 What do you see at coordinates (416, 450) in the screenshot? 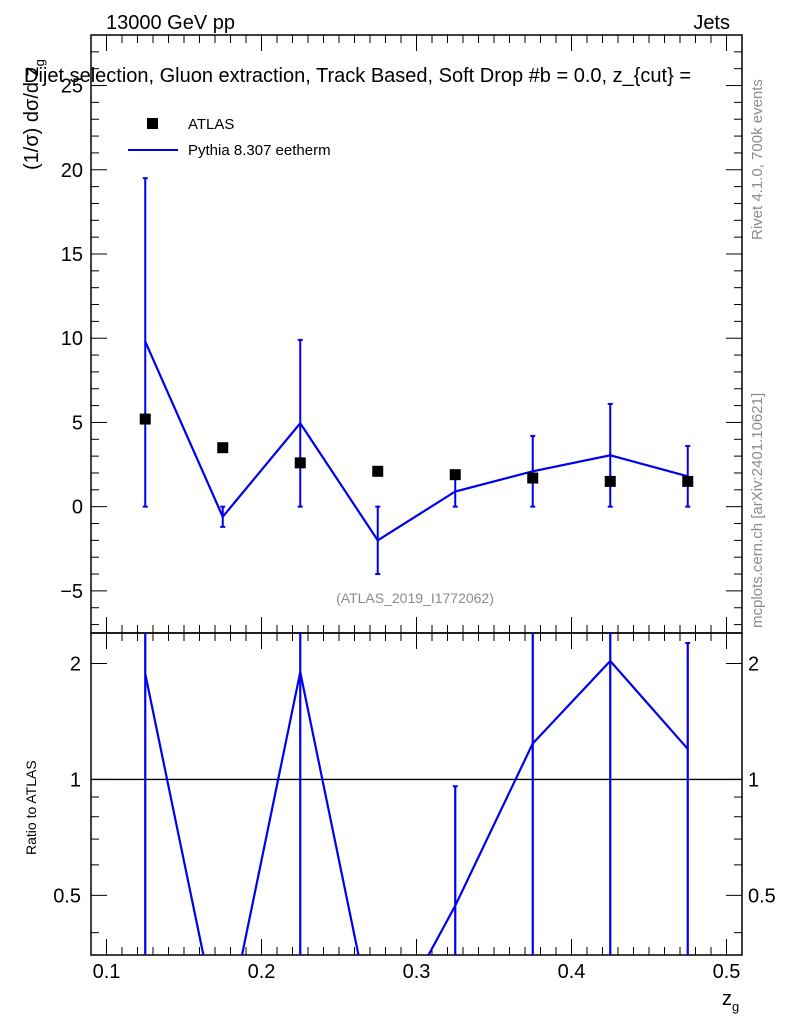
I see `atlas-data-markers` at bounding box center [416, 450].